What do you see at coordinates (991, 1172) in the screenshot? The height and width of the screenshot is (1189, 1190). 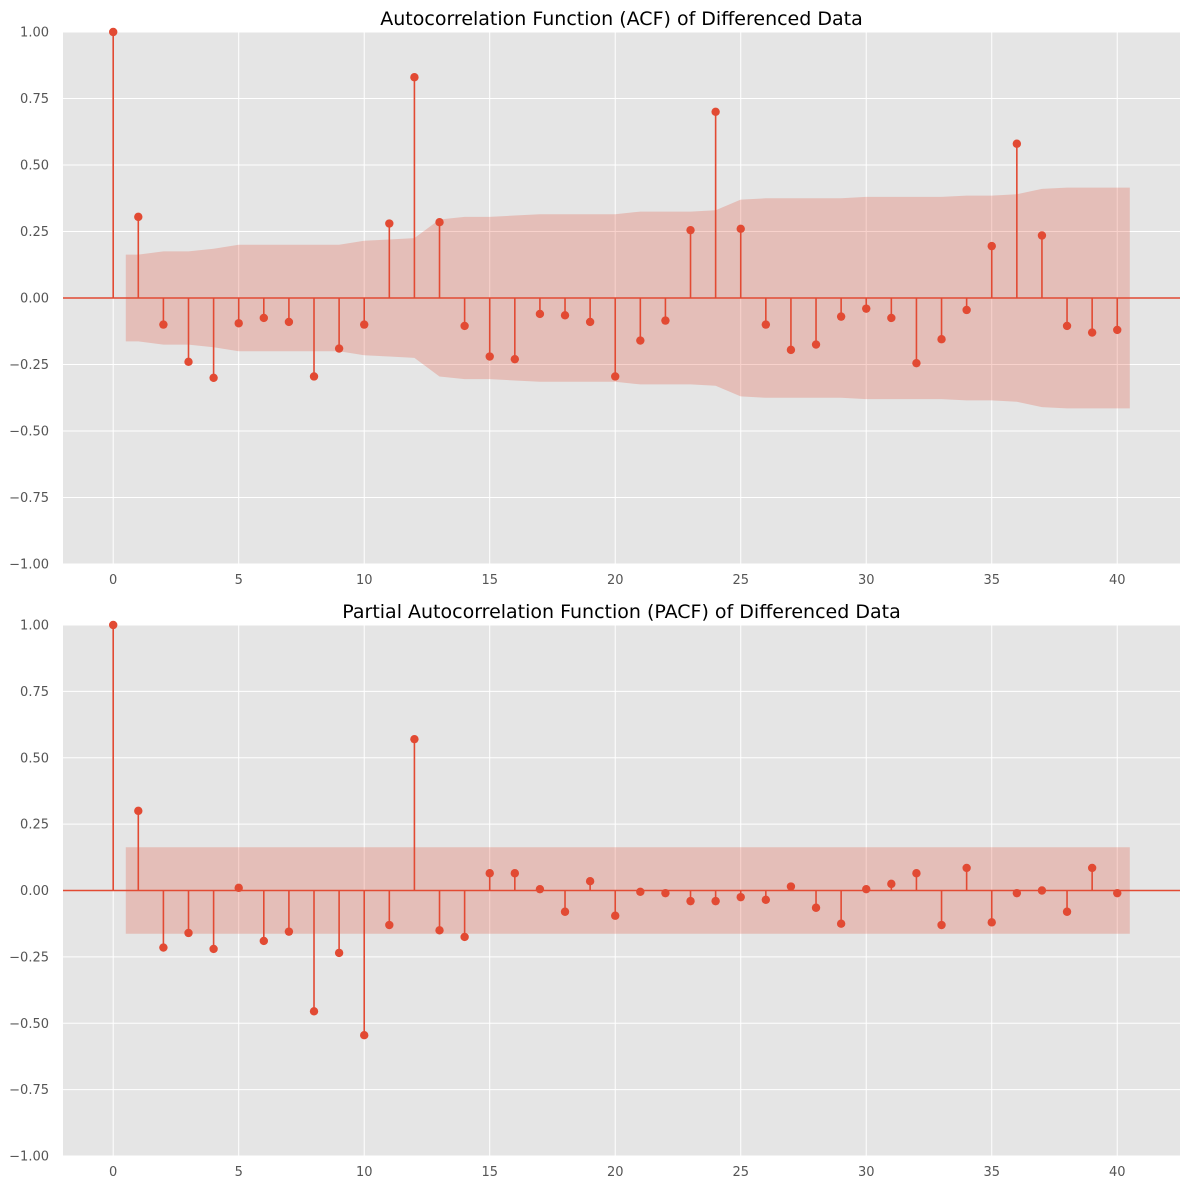 I see `pacf-x-tick-label: 35` at bounding box center [991, 1172].